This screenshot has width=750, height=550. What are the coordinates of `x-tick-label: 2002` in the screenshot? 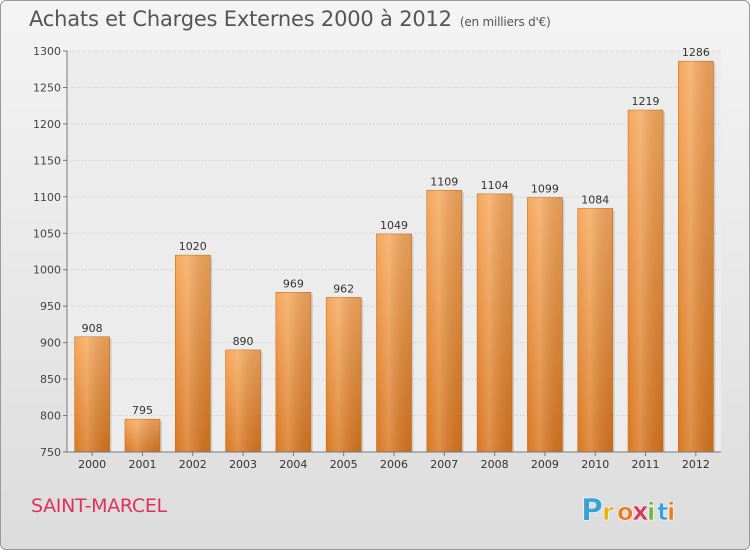 It's located at (193, 464).